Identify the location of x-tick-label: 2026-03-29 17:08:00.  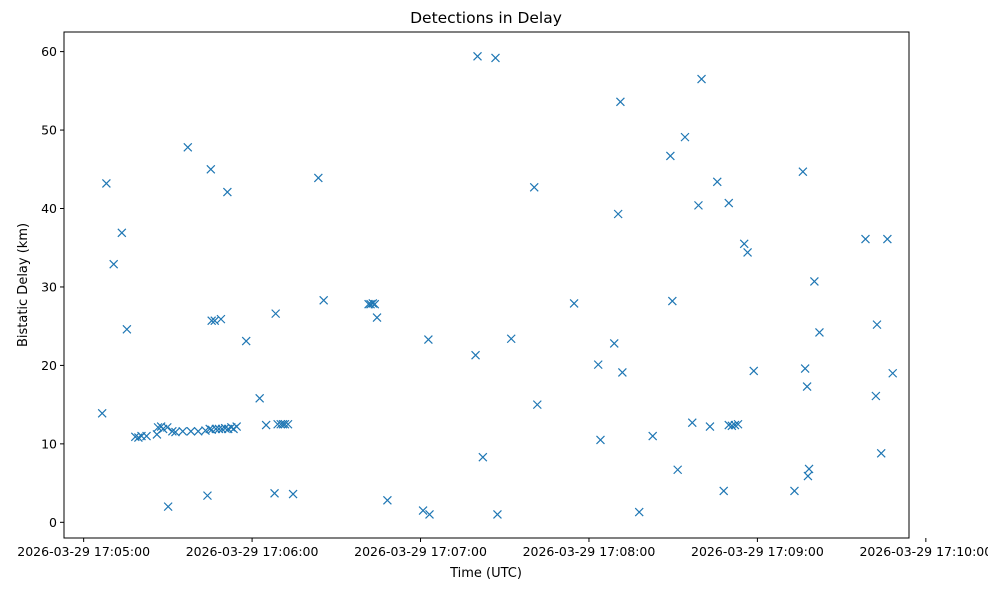
(589, 551).